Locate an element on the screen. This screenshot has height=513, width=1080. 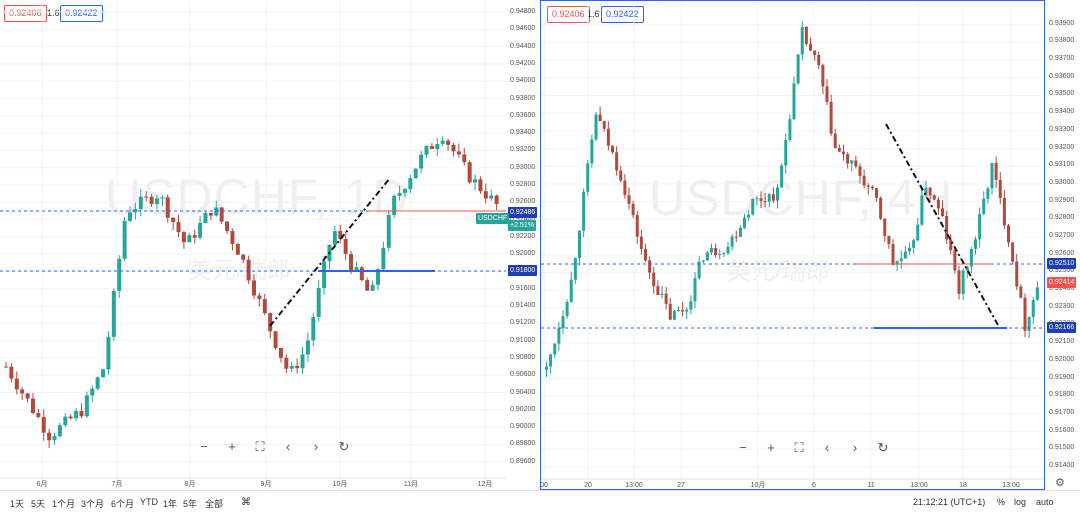
y-tick-label: 0.93600 is located at coordinates (523, 115).